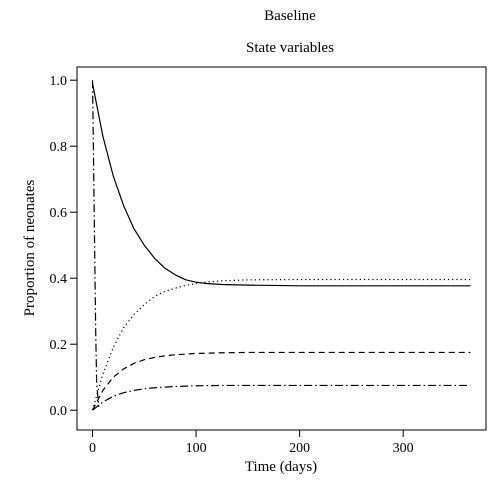 Image resolution: width=500 pixels, height=499 pixels. I want to click on x-tick-label: 300, so click(403, 448).